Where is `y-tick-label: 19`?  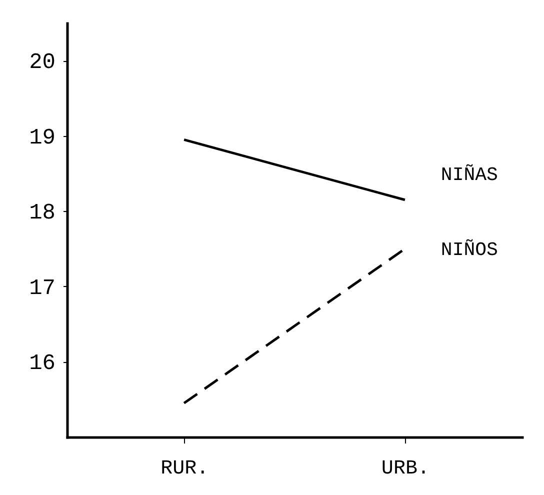 y-tick-label: 19 is located at coordinates (42, 137).